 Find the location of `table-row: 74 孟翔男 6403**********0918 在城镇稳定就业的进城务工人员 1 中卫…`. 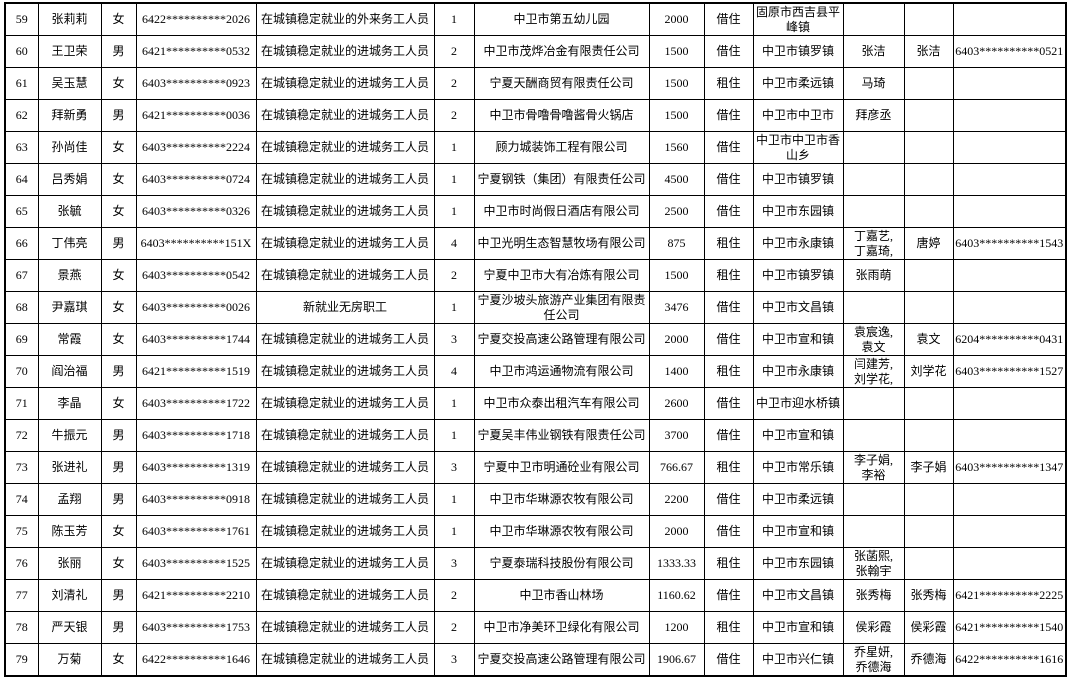

table-row: 74 孟翔男 6403**********0918 在城镇稳定就业的进城务工人员 1 中卫… is located at coordinates (535, 499).